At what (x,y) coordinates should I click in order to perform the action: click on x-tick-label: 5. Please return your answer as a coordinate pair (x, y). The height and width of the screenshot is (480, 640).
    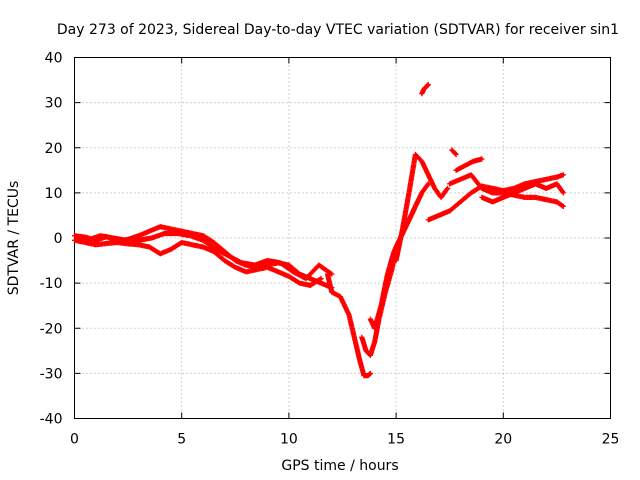
    Looking at the image, I should click on (181, 440).